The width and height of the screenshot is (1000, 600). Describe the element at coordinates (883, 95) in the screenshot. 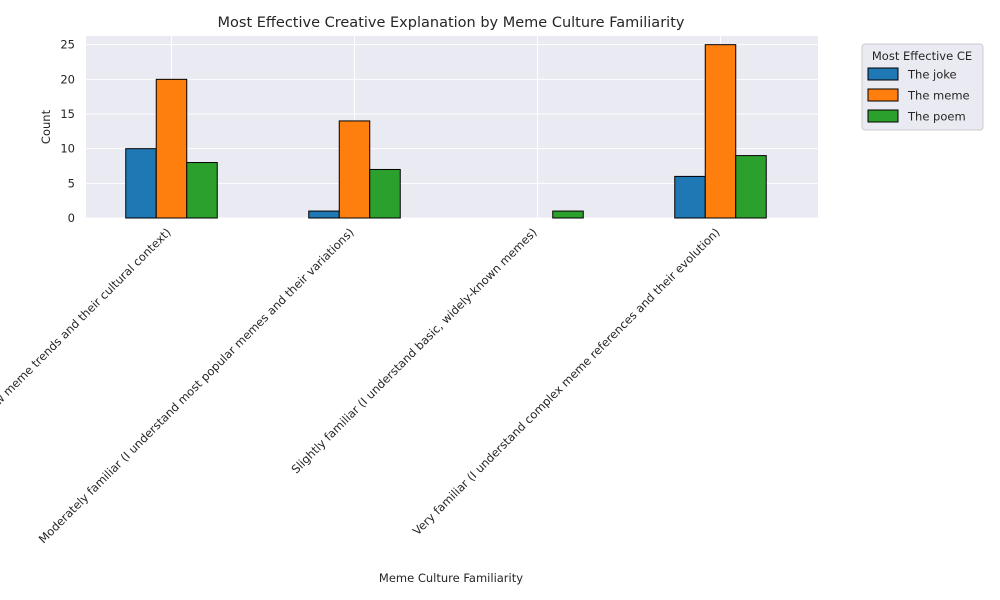

I see `legend-swatch-the-meme` at that location.